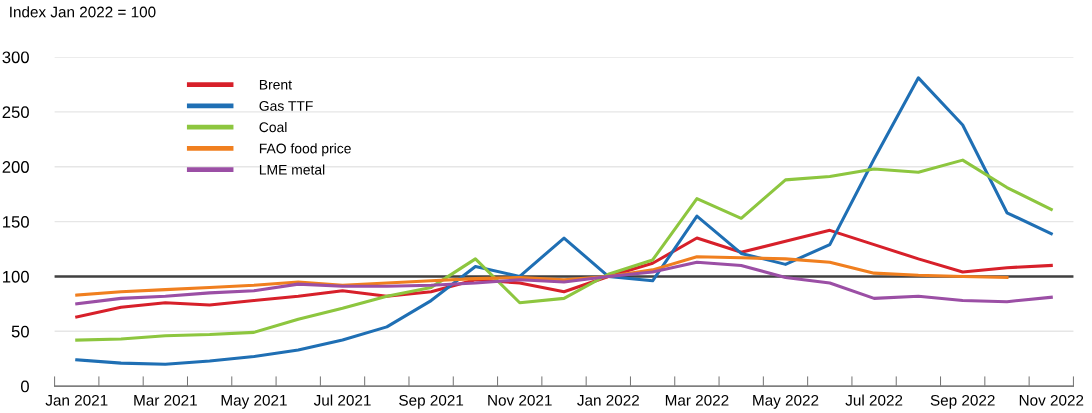  I want to click on x-tick-label: Nov 2022, so click(1051, 400).